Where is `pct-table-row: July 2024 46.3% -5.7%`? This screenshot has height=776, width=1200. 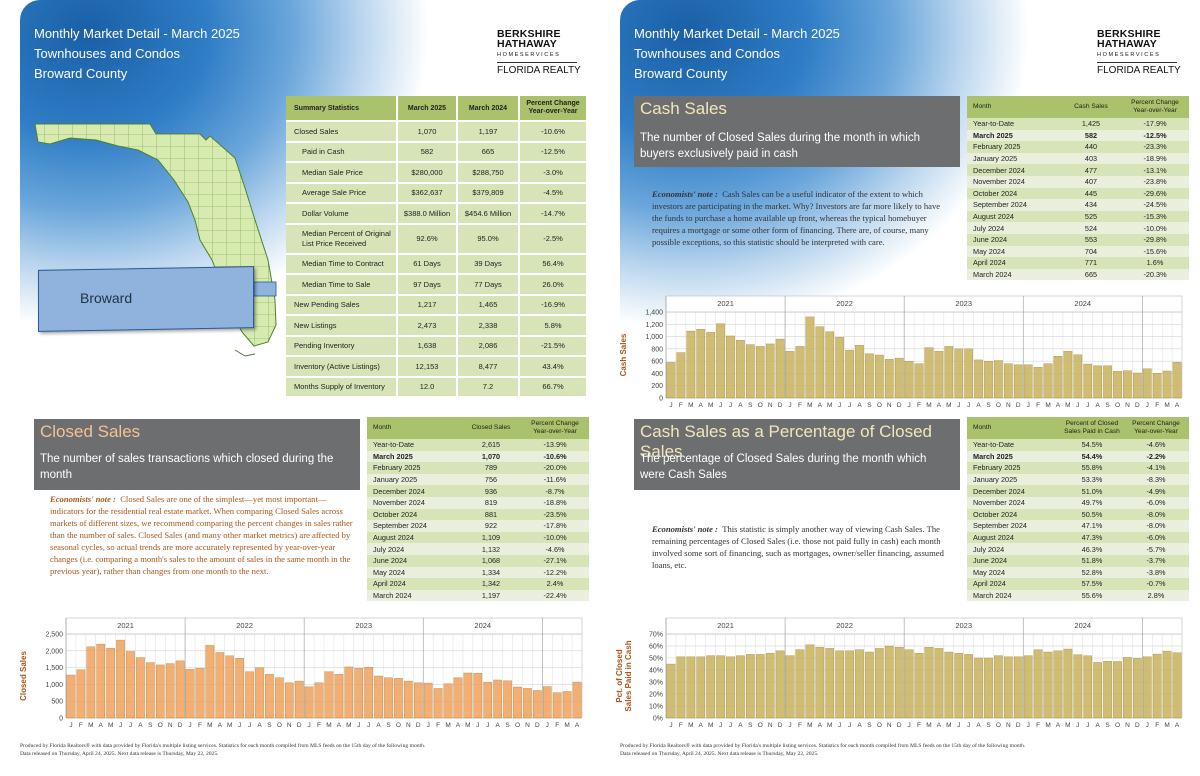 pct-table-row: July 2024 46.3% -5.7% is located at coordinates (1078, 549).